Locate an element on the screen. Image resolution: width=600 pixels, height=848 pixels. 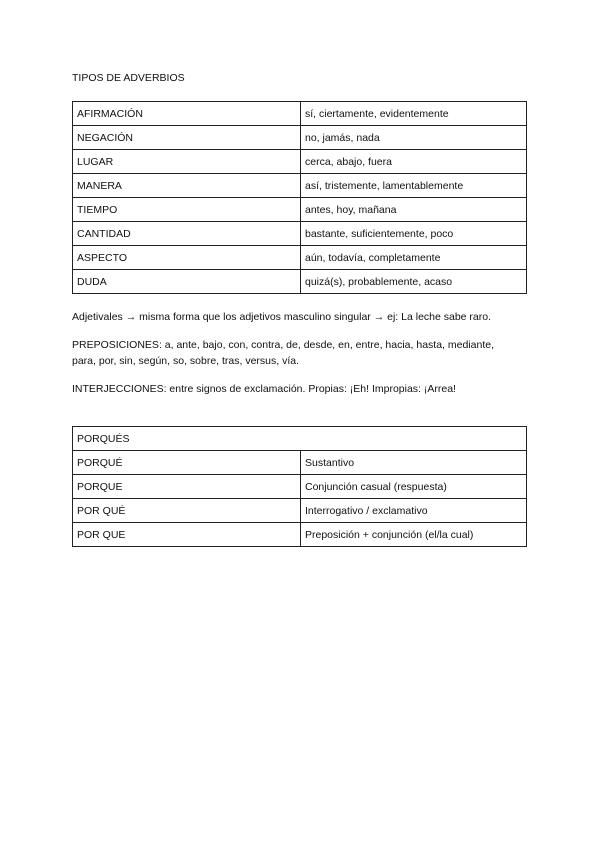
adverbio-row: NEGACIÓN no, jamás, nada is located at coordinates (299, 137).